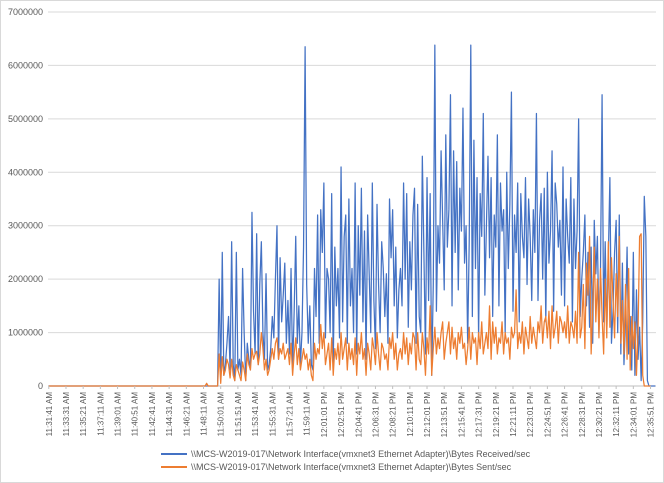 Image resolution: width=664 pixels, height=483 pixels. Describe the element at coordinates (410, 414) in the screenshot. I see `x-tick-label: 12:10:11 PM` at that location.